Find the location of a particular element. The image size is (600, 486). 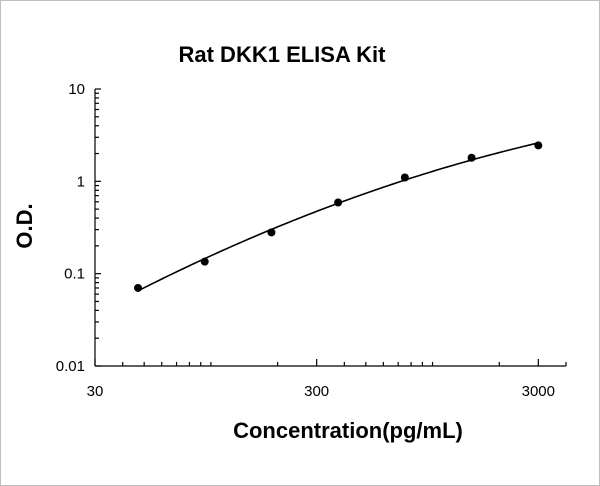

x-tick-label: 300 is located at coordinates (316, 391).